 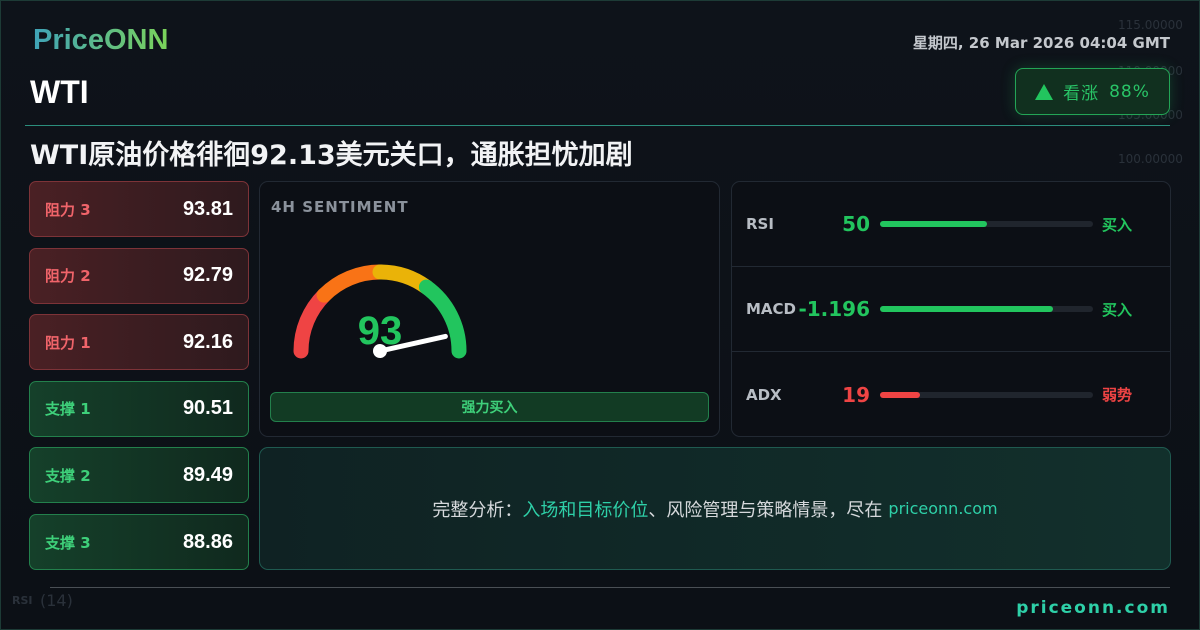 I want to click on bg-rsi-period: (14), so click(x=56, y=600).